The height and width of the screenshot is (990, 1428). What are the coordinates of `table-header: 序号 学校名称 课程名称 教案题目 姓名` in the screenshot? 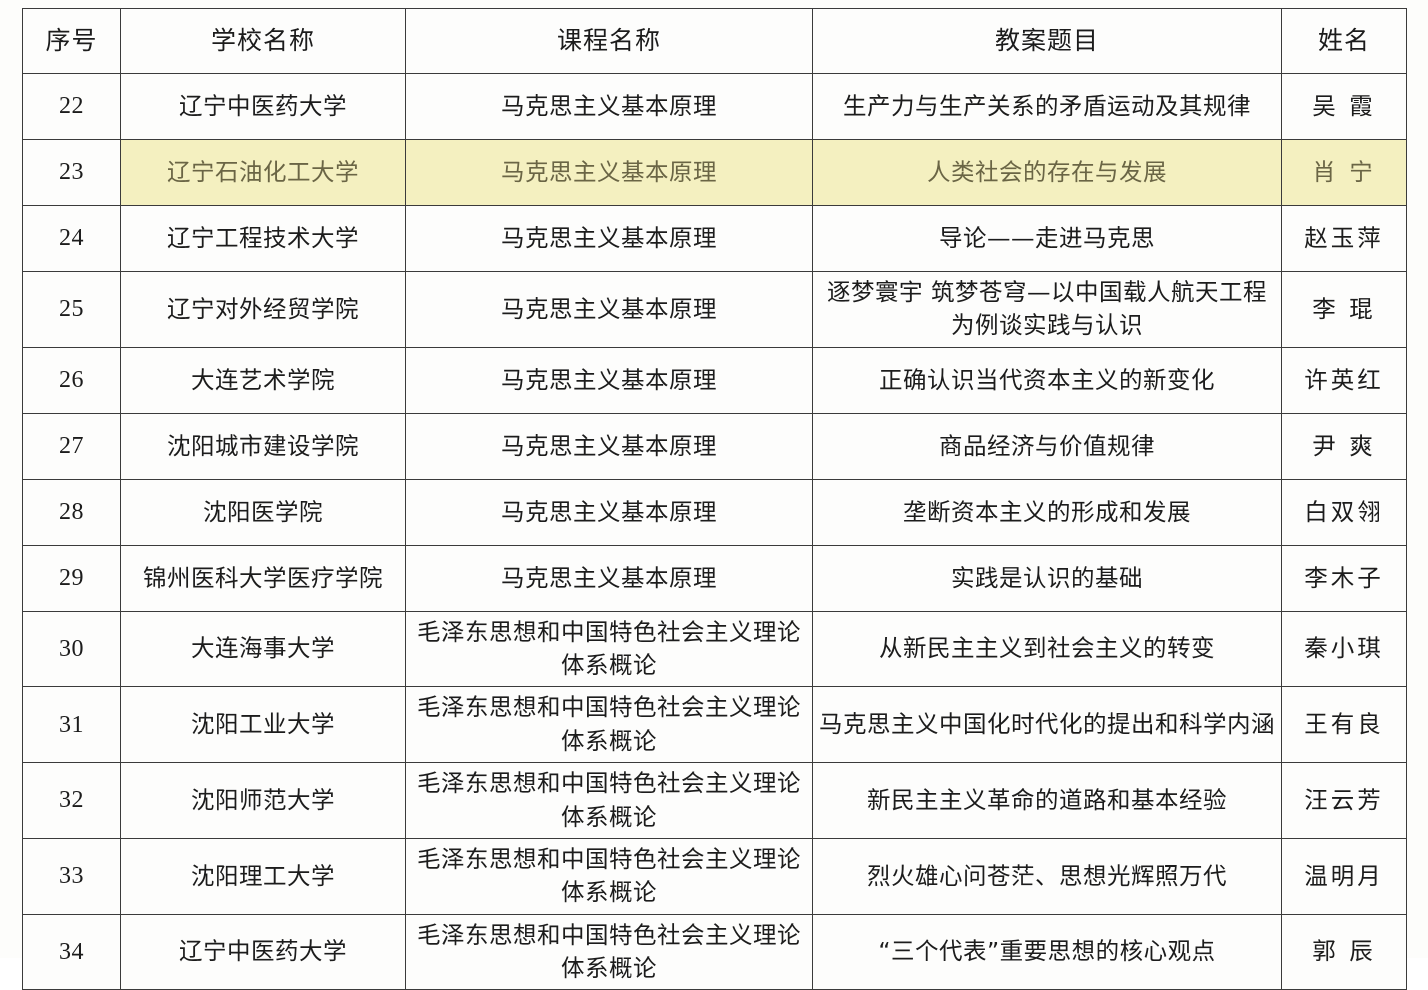 It's located at (714, 41).